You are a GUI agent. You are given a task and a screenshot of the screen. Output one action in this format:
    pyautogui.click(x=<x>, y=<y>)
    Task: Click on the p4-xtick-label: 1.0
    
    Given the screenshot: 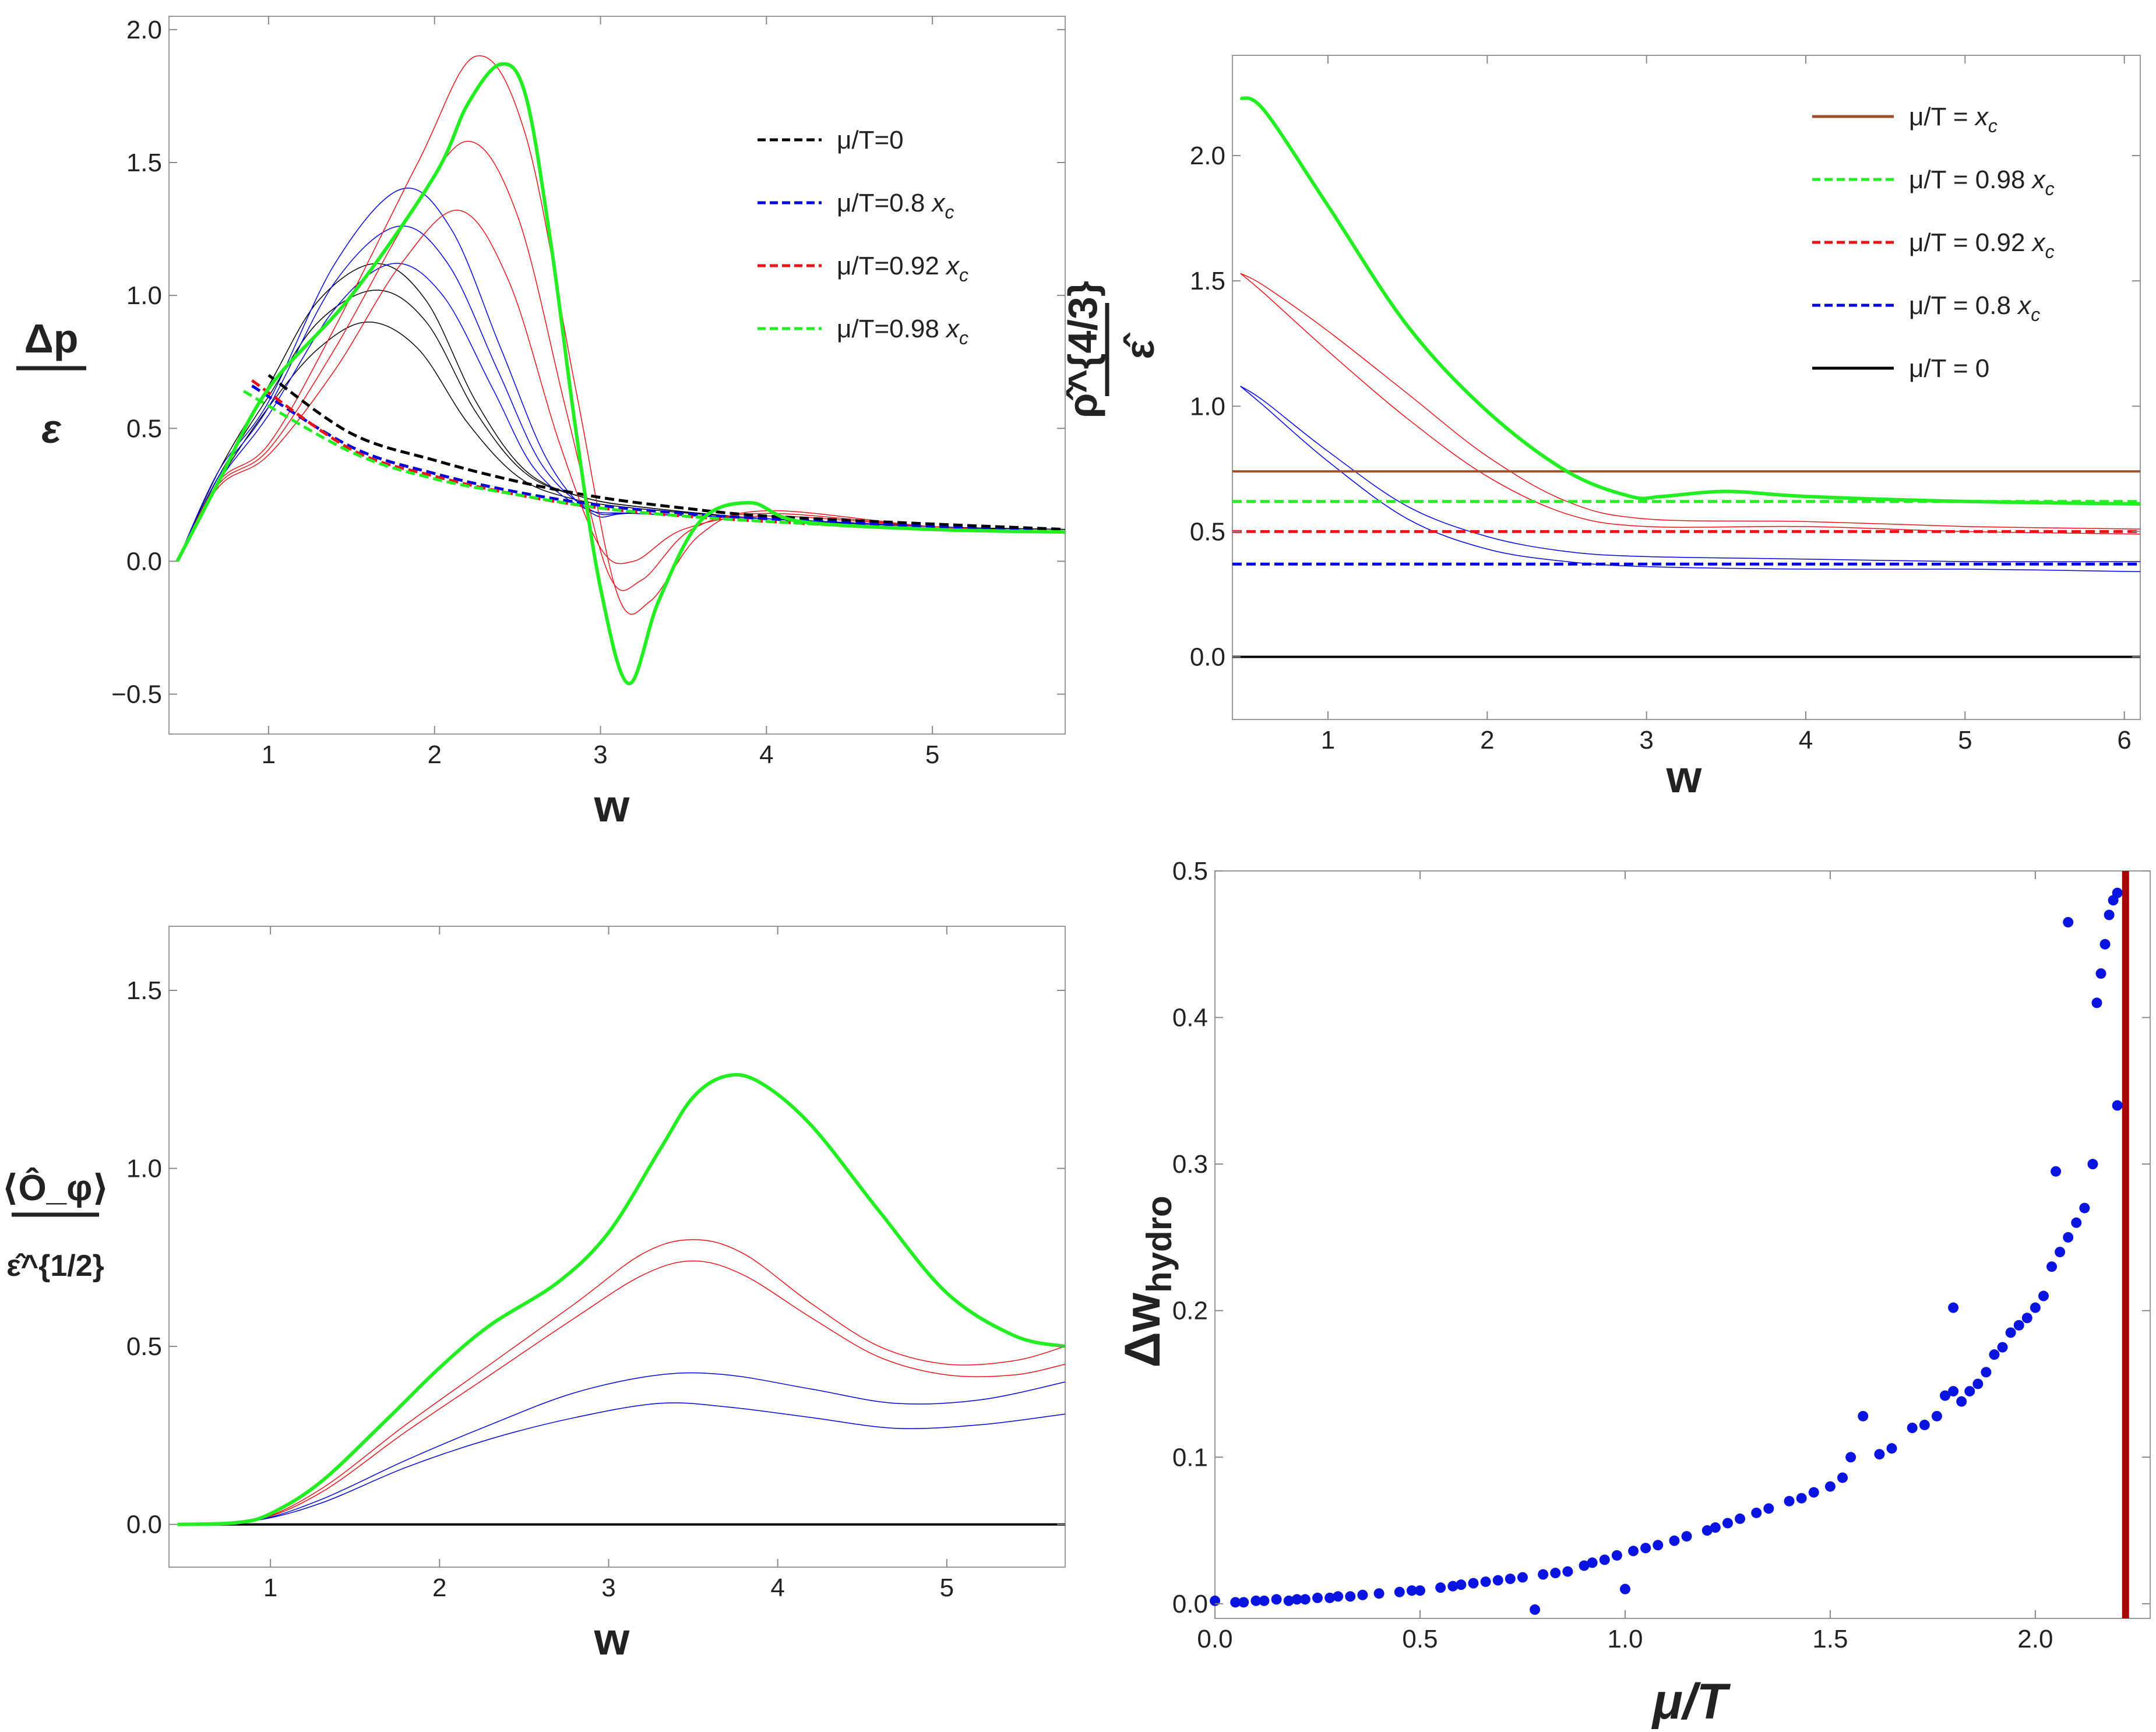 What is the action you would take?
    pyautogui.click(x=1625, y=1639)
    